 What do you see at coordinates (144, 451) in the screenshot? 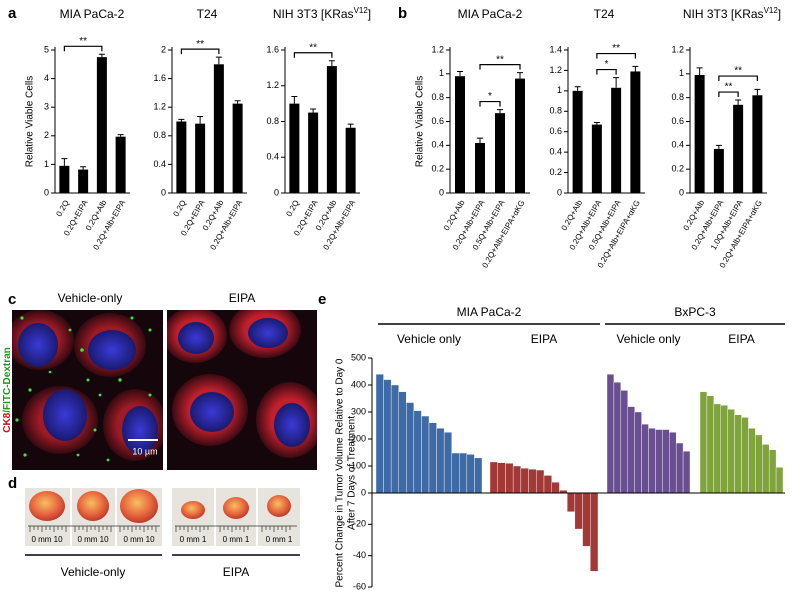
I see `scale-bar-label: 10 µm` at bounding box center [144, 451].